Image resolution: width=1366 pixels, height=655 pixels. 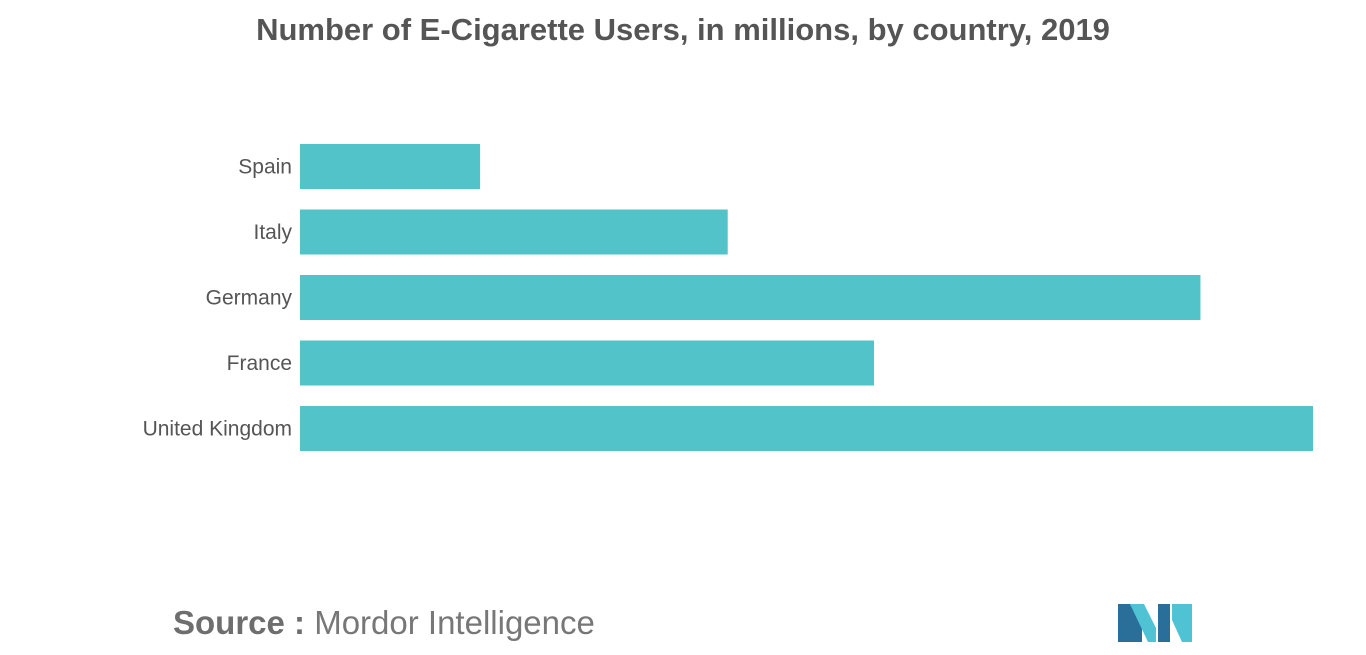 I want to click on category-label-france: France, so click(x=259, y=363).